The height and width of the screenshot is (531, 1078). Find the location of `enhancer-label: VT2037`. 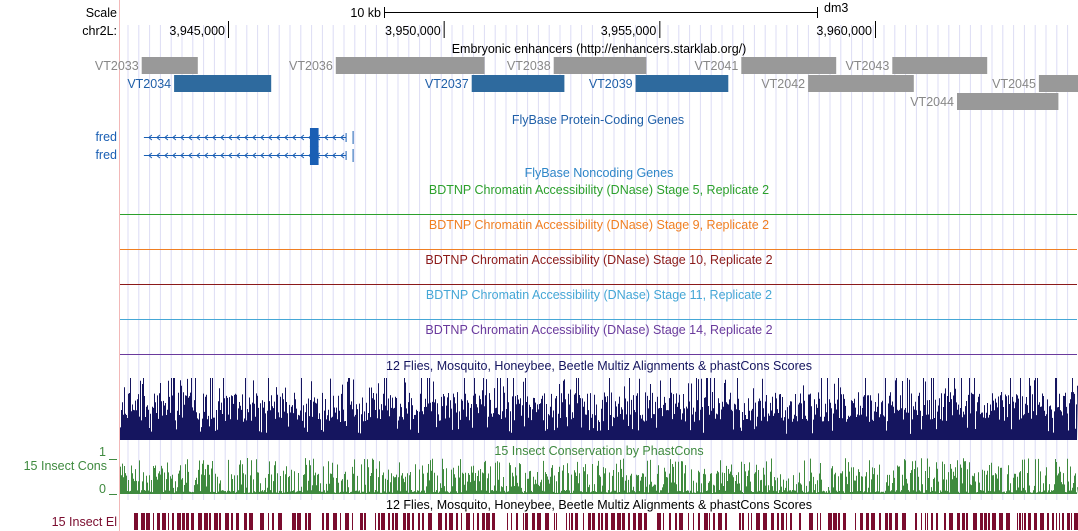

enhancer-label: VT2037 is located at coordinates (447, 84).